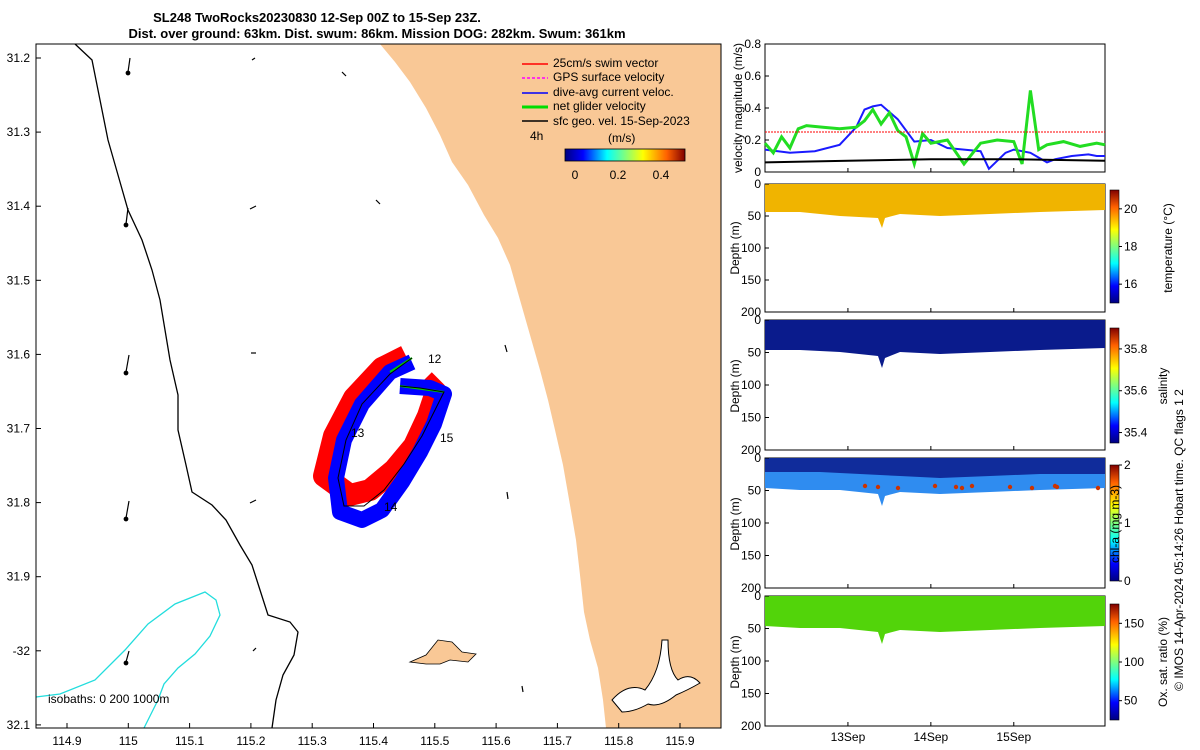  Describe the element at coordinates (1134, 623) in the screenshot. I see `colorbar-tick-label: 150` at that location.